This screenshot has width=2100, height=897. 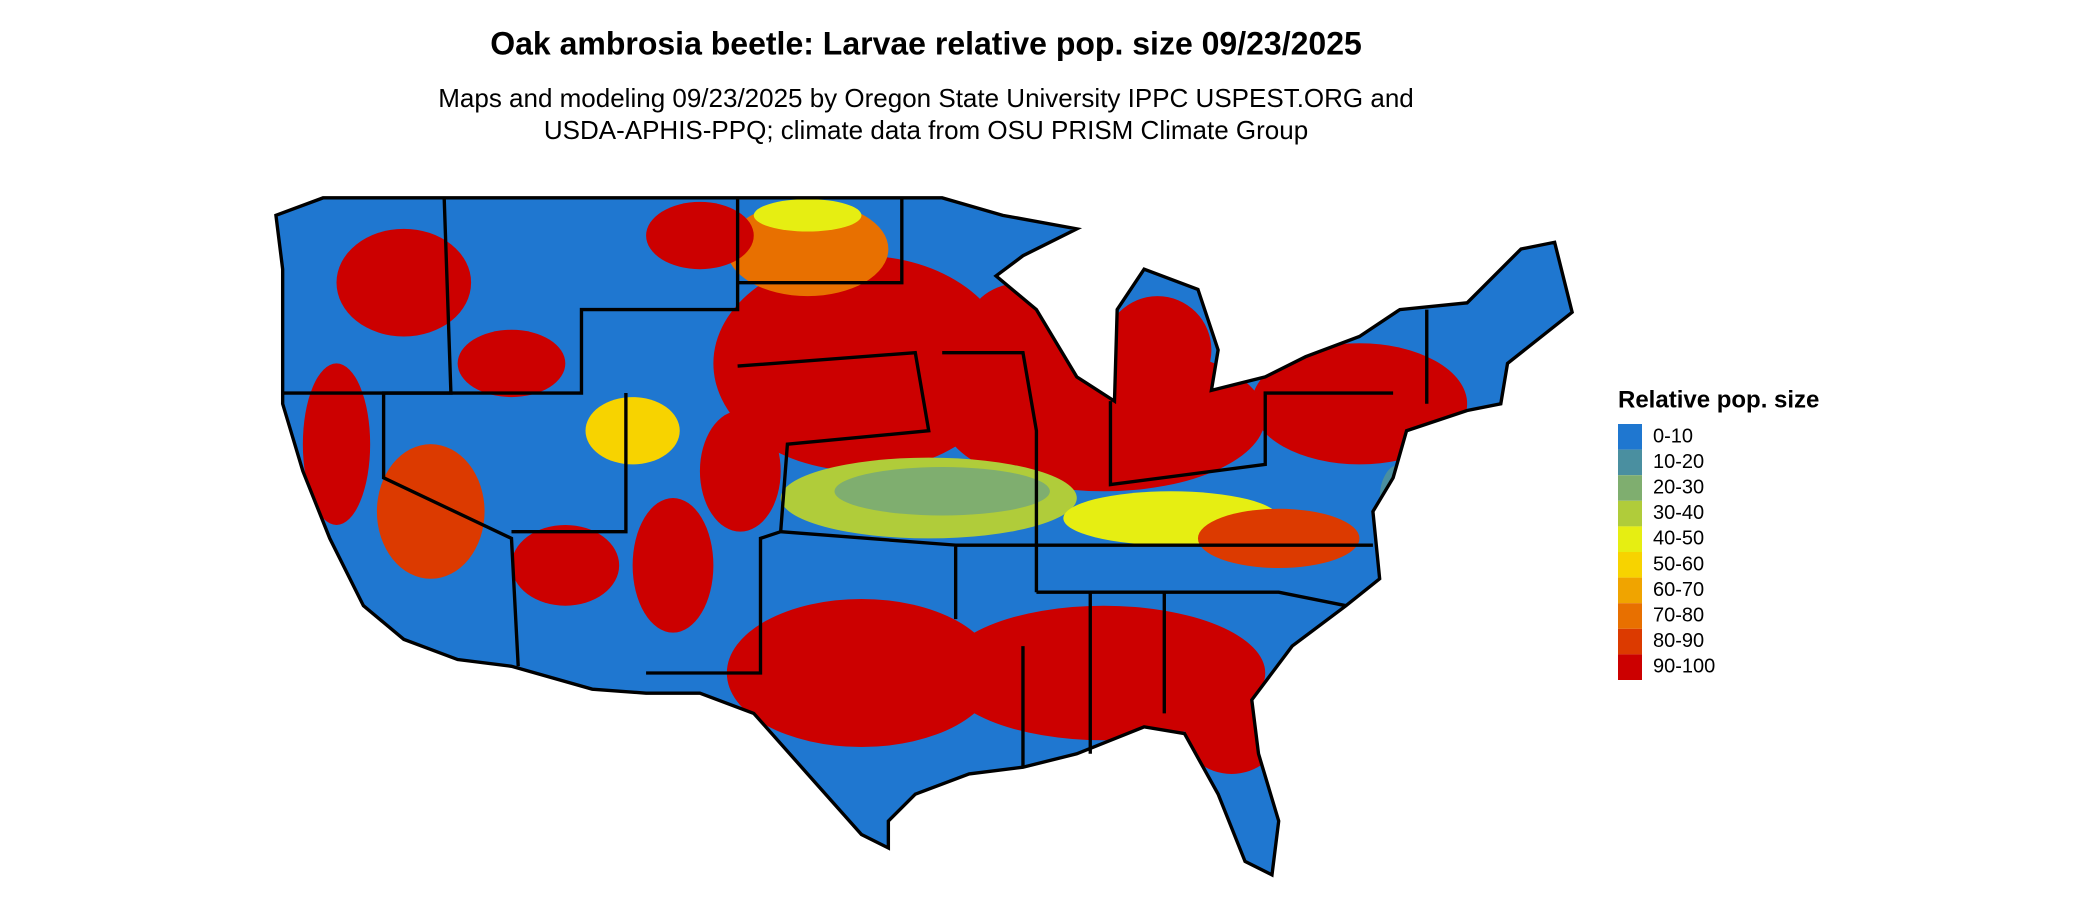 I want to click on legend-label: 20-30, so click(x=1678, y=487).